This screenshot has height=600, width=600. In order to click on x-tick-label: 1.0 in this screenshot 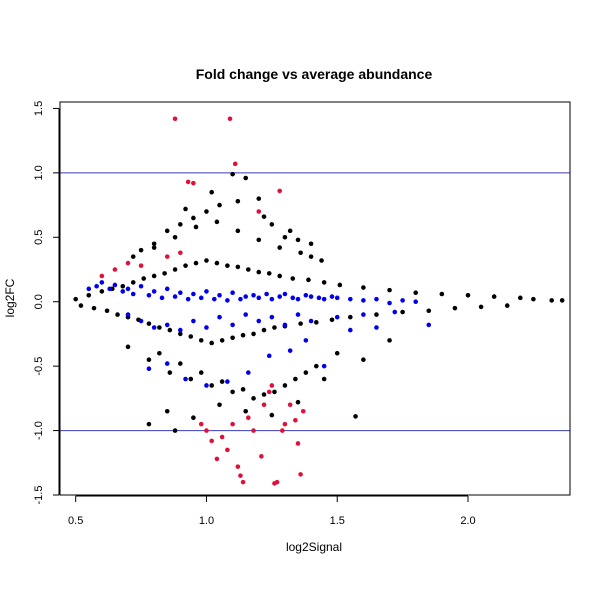, I will do `click(206, 521)`.